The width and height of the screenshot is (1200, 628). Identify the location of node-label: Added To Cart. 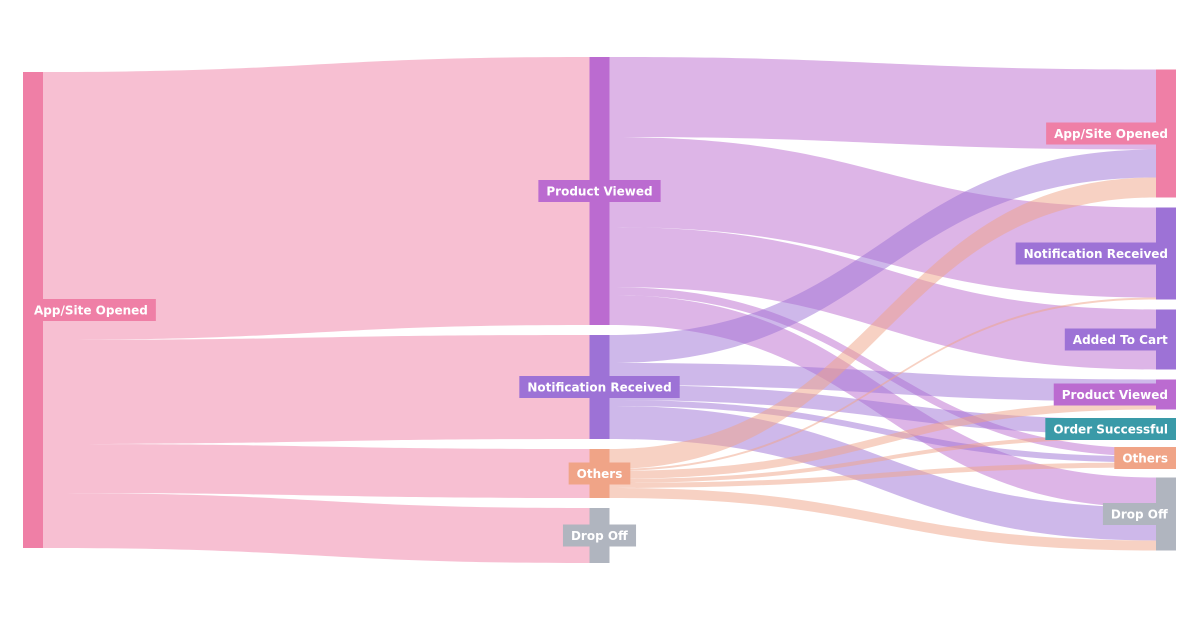
(1120, 339).